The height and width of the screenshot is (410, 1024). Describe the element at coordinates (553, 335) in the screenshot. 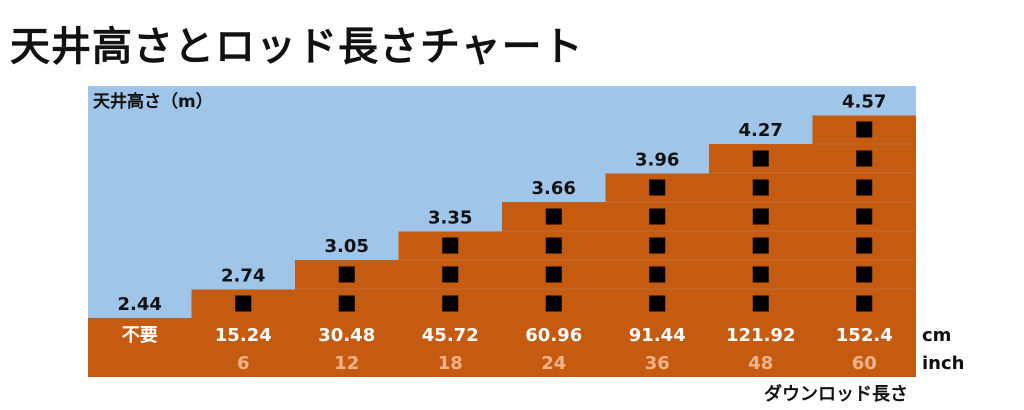

I see `cm-tick-4: 60.96` at that location.